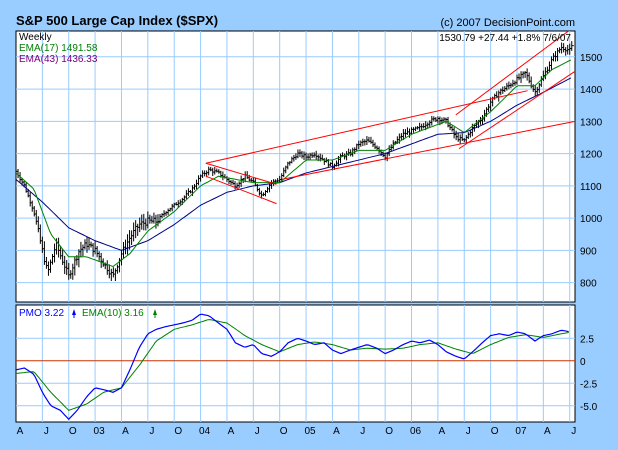 This screenshot has width=618, height=450. What do you see at coordinates (205, 431) in the screenshot?
I see `x-tick-label: 04` at bounding box center [205, 431].